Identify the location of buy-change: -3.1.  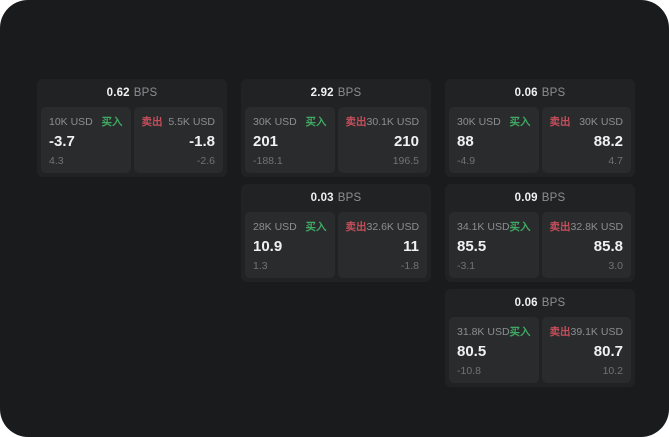
(466, 266).